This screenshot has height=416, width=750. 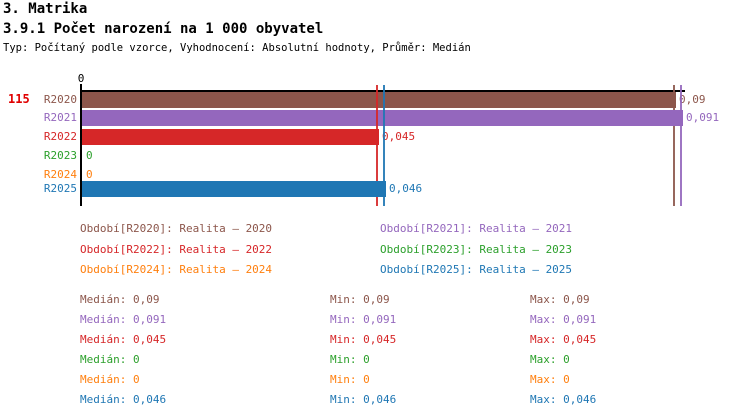 I want to click on stat-median-R2021: Medián: 0,091, so click(x=123, y=319).